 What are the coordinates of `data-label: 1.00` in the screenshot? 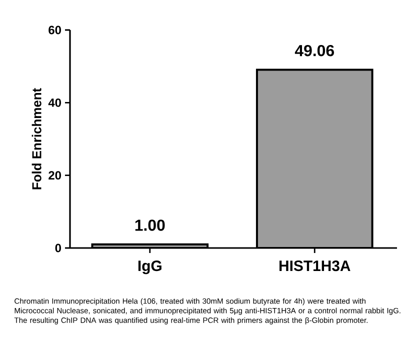 It's located at (150, 225).